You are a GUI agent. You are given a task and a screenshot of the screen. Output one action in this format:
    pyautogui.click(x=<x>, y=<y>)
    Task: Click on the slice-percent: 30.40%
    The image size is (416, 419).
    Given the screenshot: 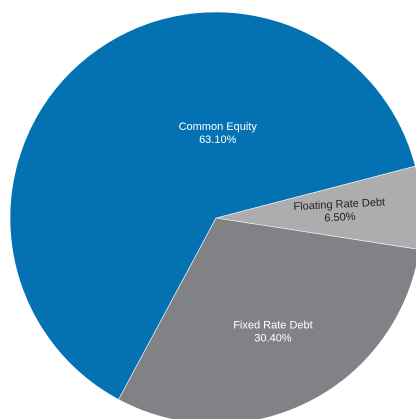 What is the action you would take?
    pyautogui.click(x=273, y=338)
    